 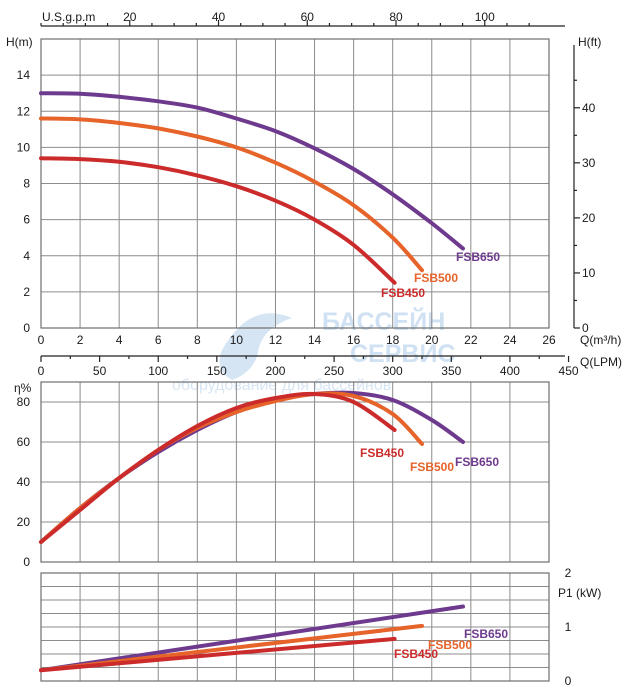 What do you see at coordinates (416, 654) in the screenshot?
I see `power-label-fsb450: FSB450` at bounding box center [416, 654].